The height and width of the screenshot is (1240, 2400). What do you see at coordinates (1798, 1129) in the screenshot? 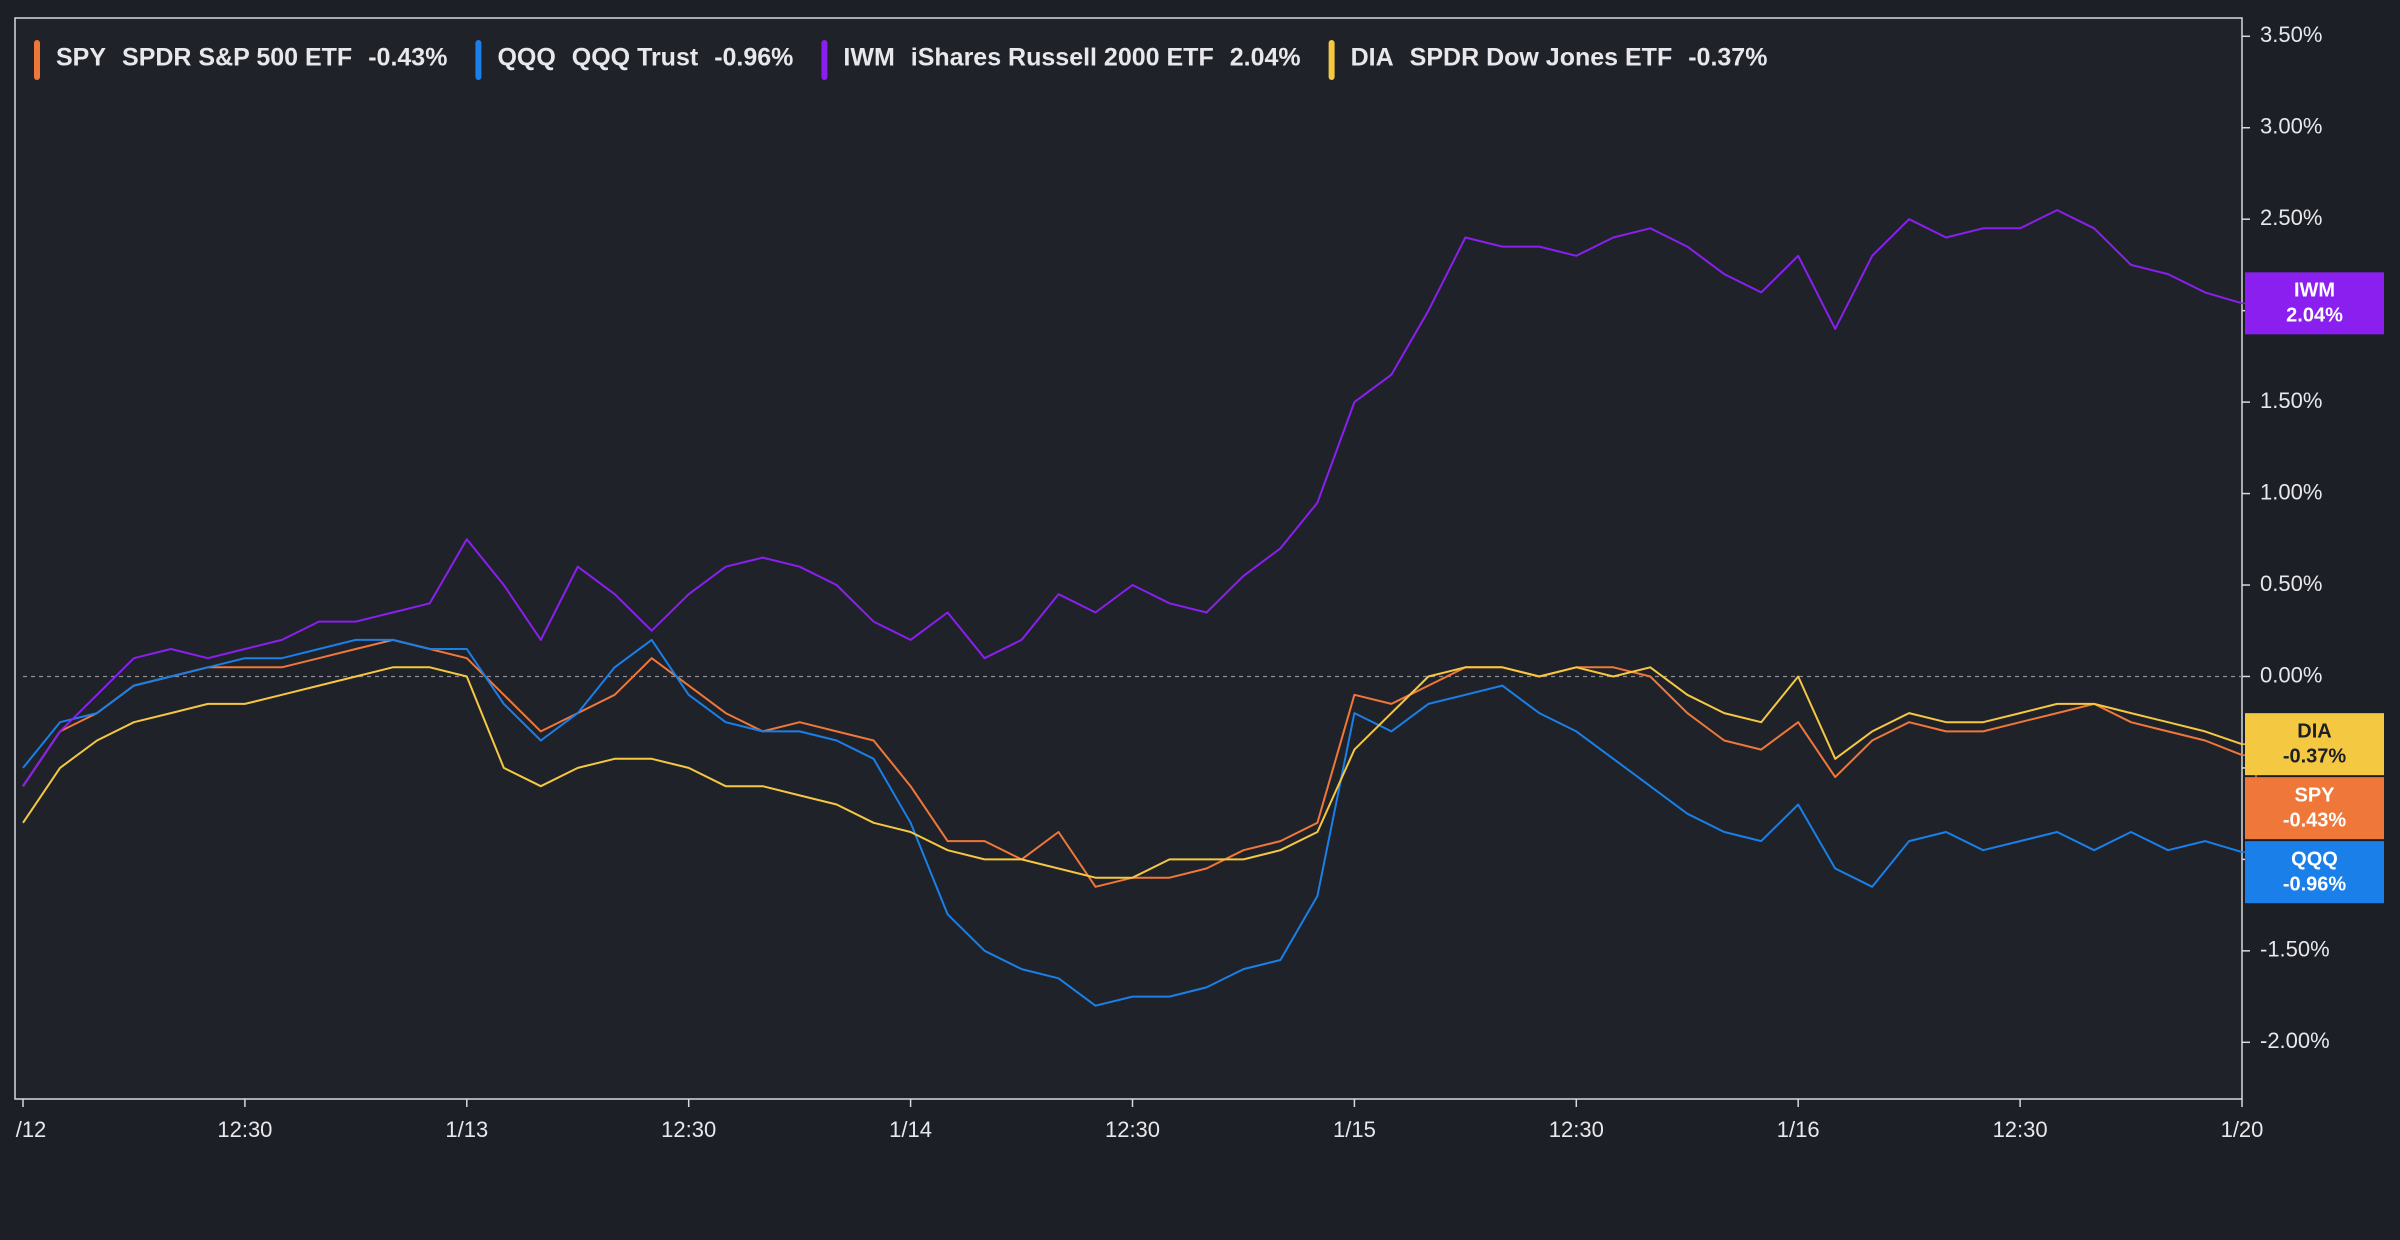
I see `x-tick-label: 1/16` at bounding box center [1798, 1129].